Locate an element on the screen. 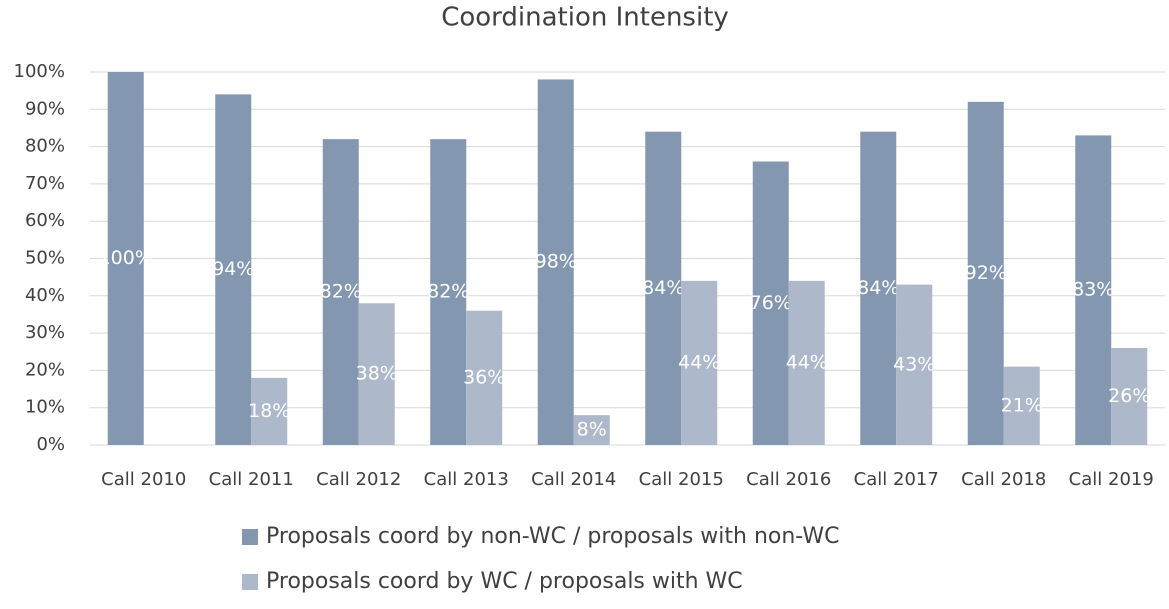 Image resolution: width=1169 pixels, height=609 pixels. data-label: 38% is located at coordinates (377, 374).